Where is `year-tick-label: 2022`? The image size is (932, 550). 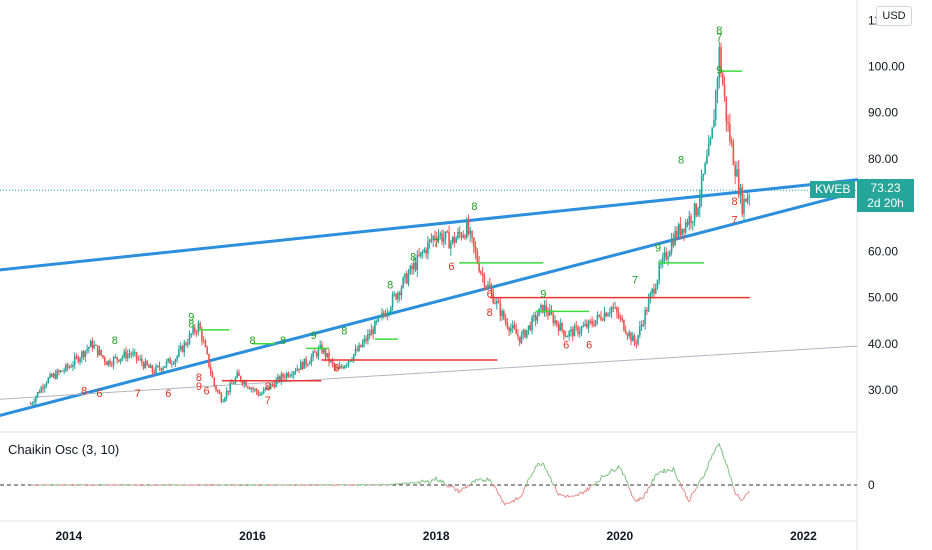 year-tick-label: 2022 is located at coordinates (803, 536).